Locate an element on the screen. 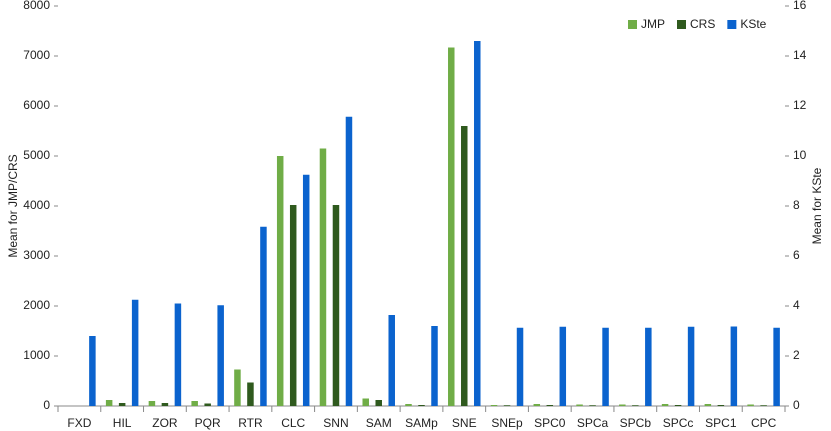 The height and width of the screenshot is (431, 831). y2-tick-label: 0 is located at coordinates (796, 405).